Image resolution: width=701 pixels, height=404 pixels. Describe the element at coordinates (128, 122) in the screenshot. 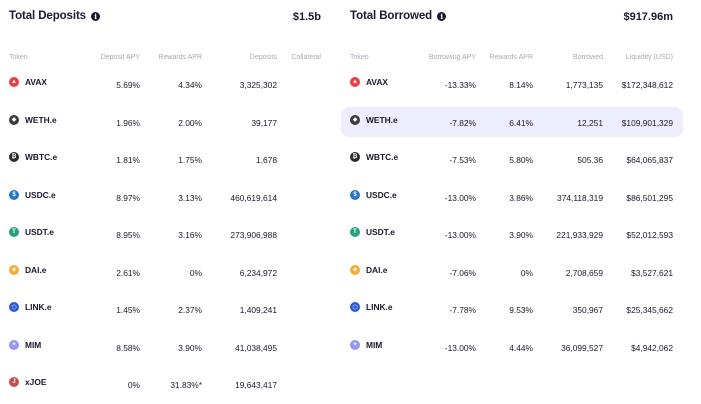

I see `deposit-apy-cell: 1.96%` at that location.